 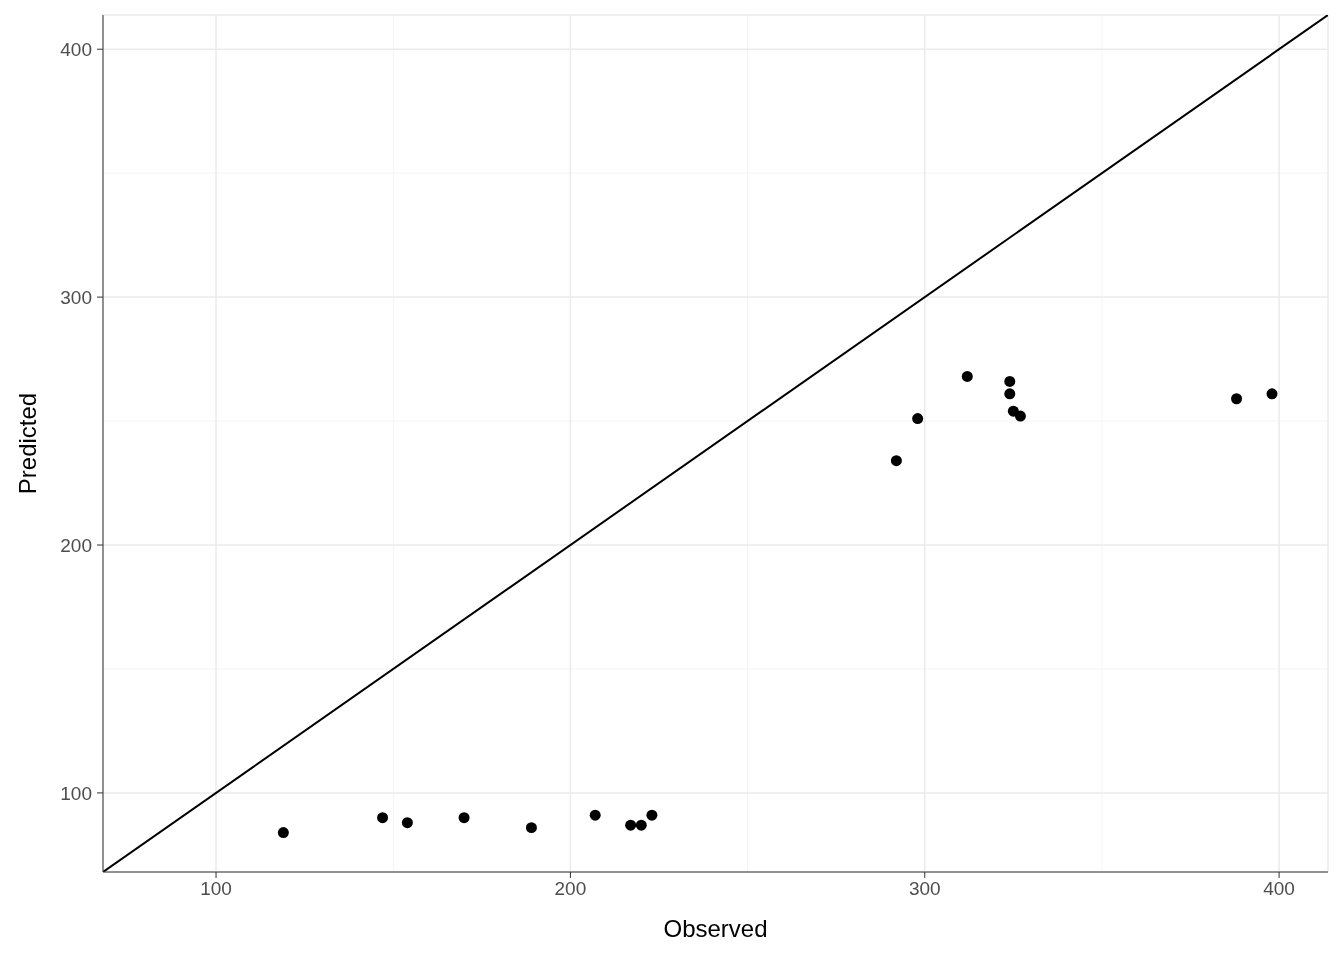 I want to click on x-axis-title: Observed, so click(x=715, y=928).